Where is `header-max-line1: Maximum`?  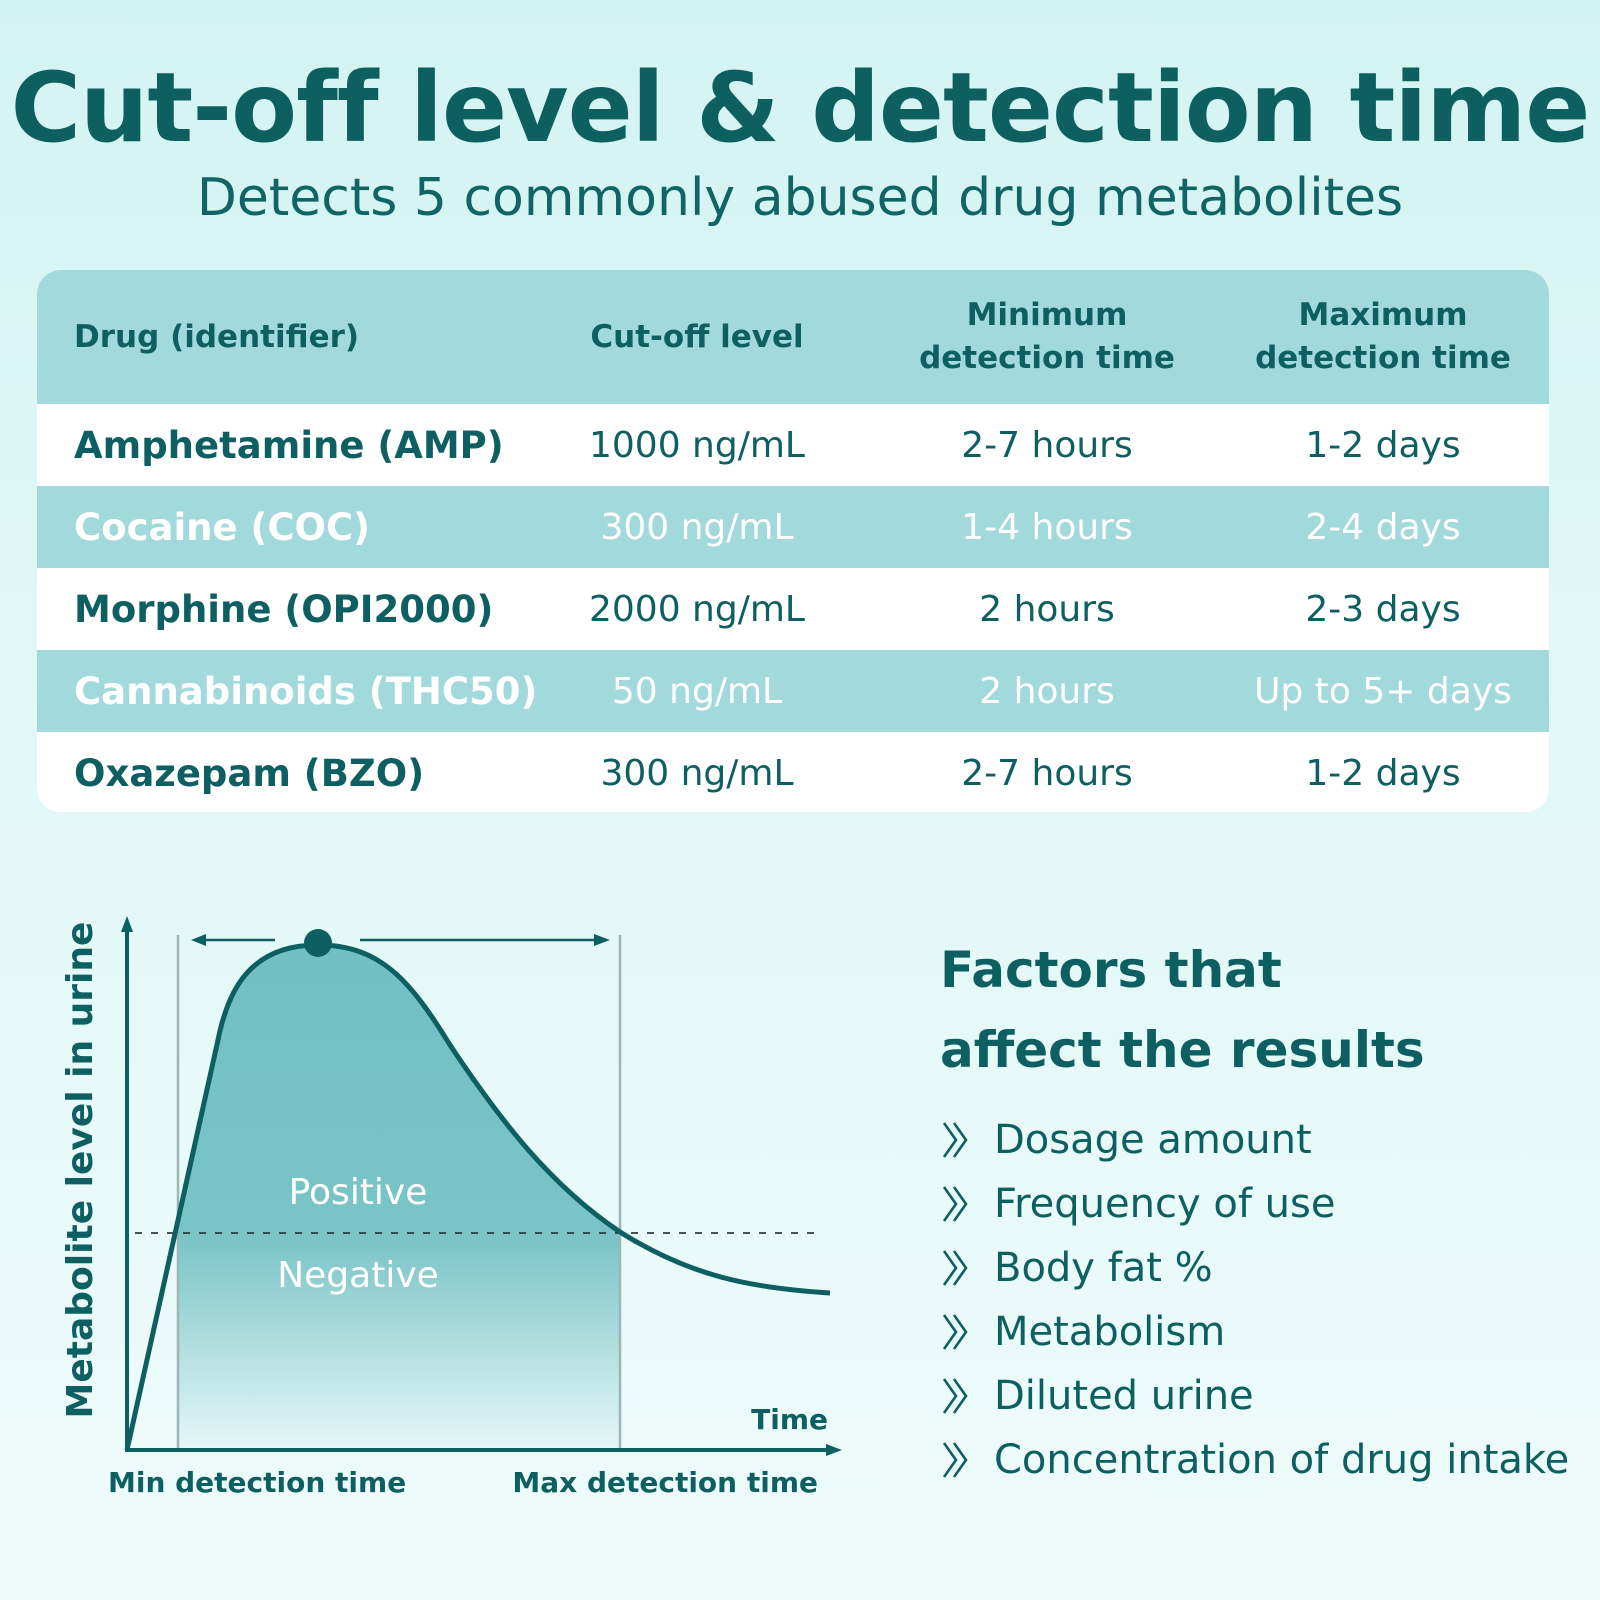
header-max-line1: Maximum is located at coordinates (1383, 315).